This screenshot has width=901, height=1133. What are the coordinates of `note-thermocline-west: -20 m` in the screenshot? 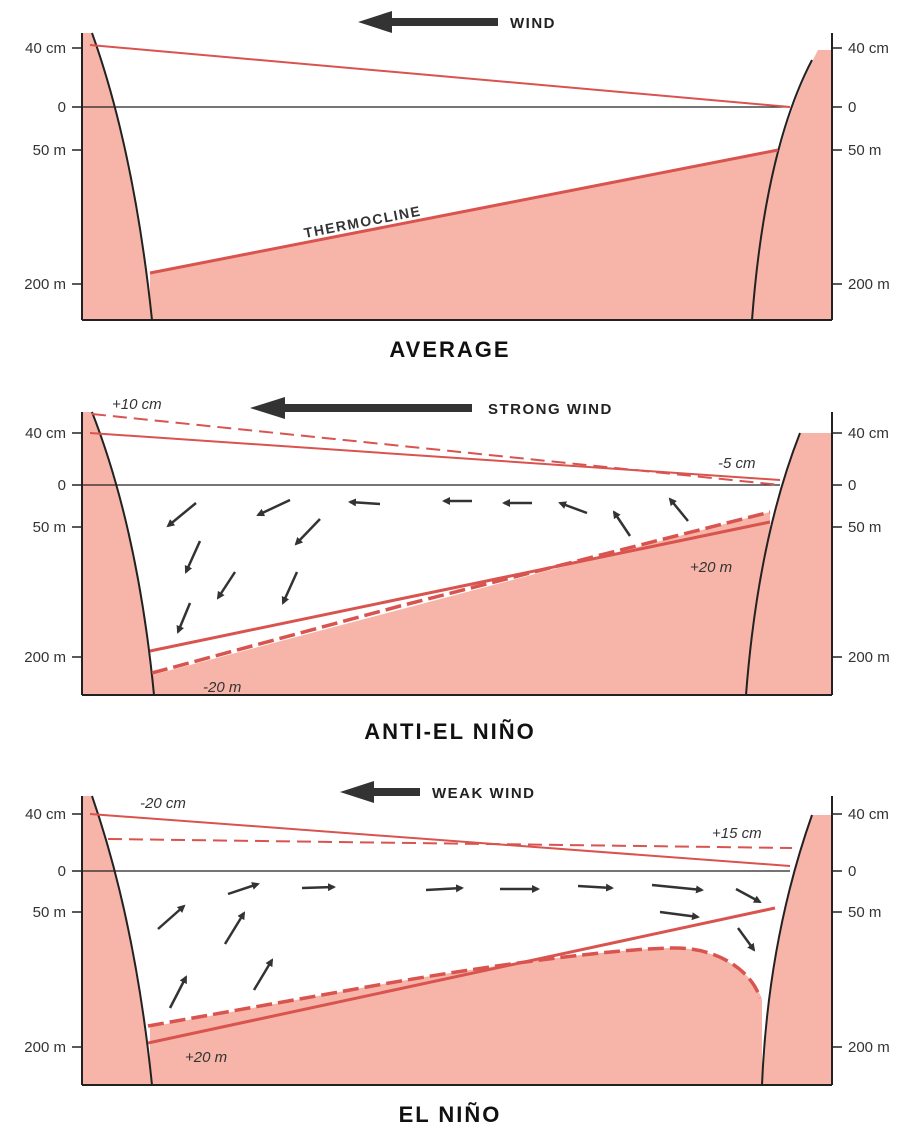 It's located at (222, 687).